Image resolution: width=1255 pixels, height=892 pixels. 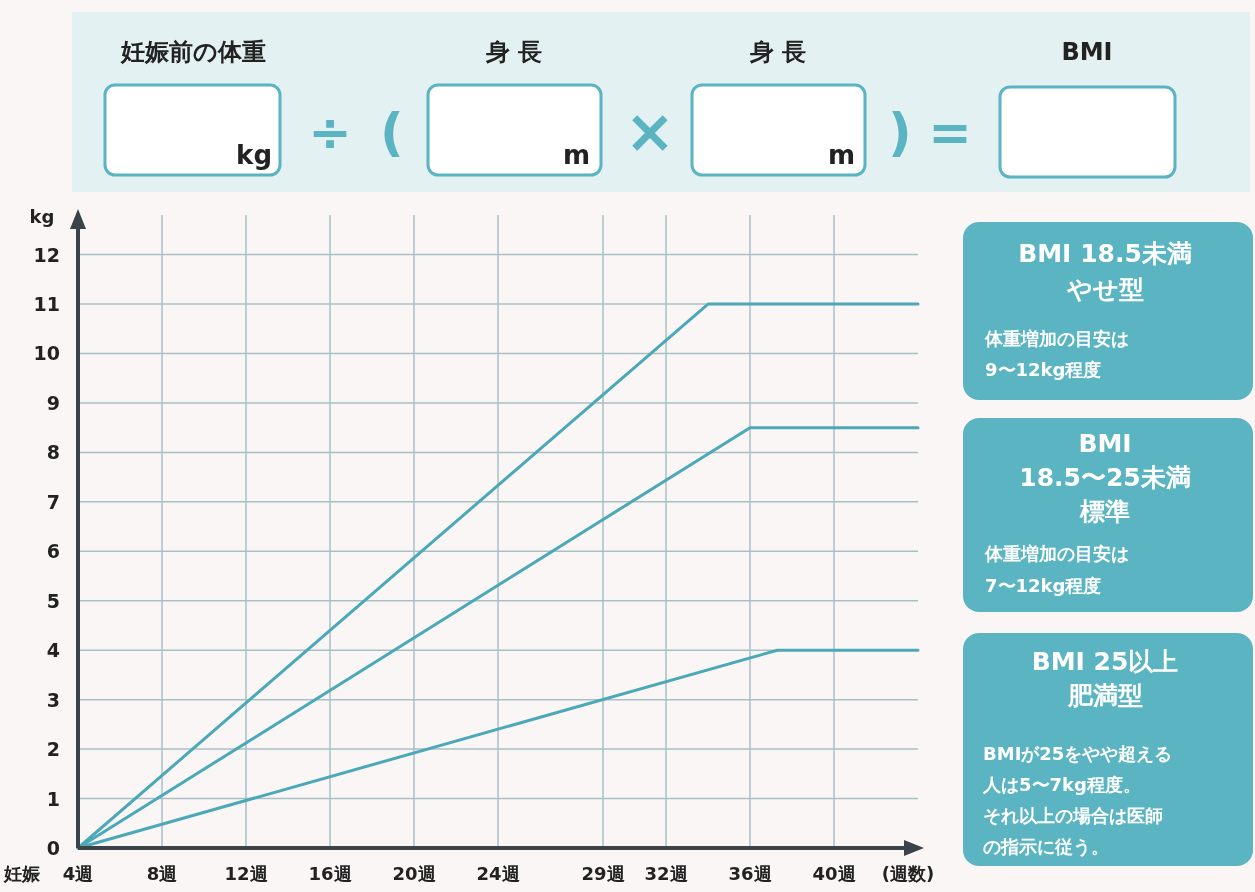 What do you see at coordinates (78, 873) in the screenshot?
I see `x-tick-label: 4週` at bounding box center [78, 873].